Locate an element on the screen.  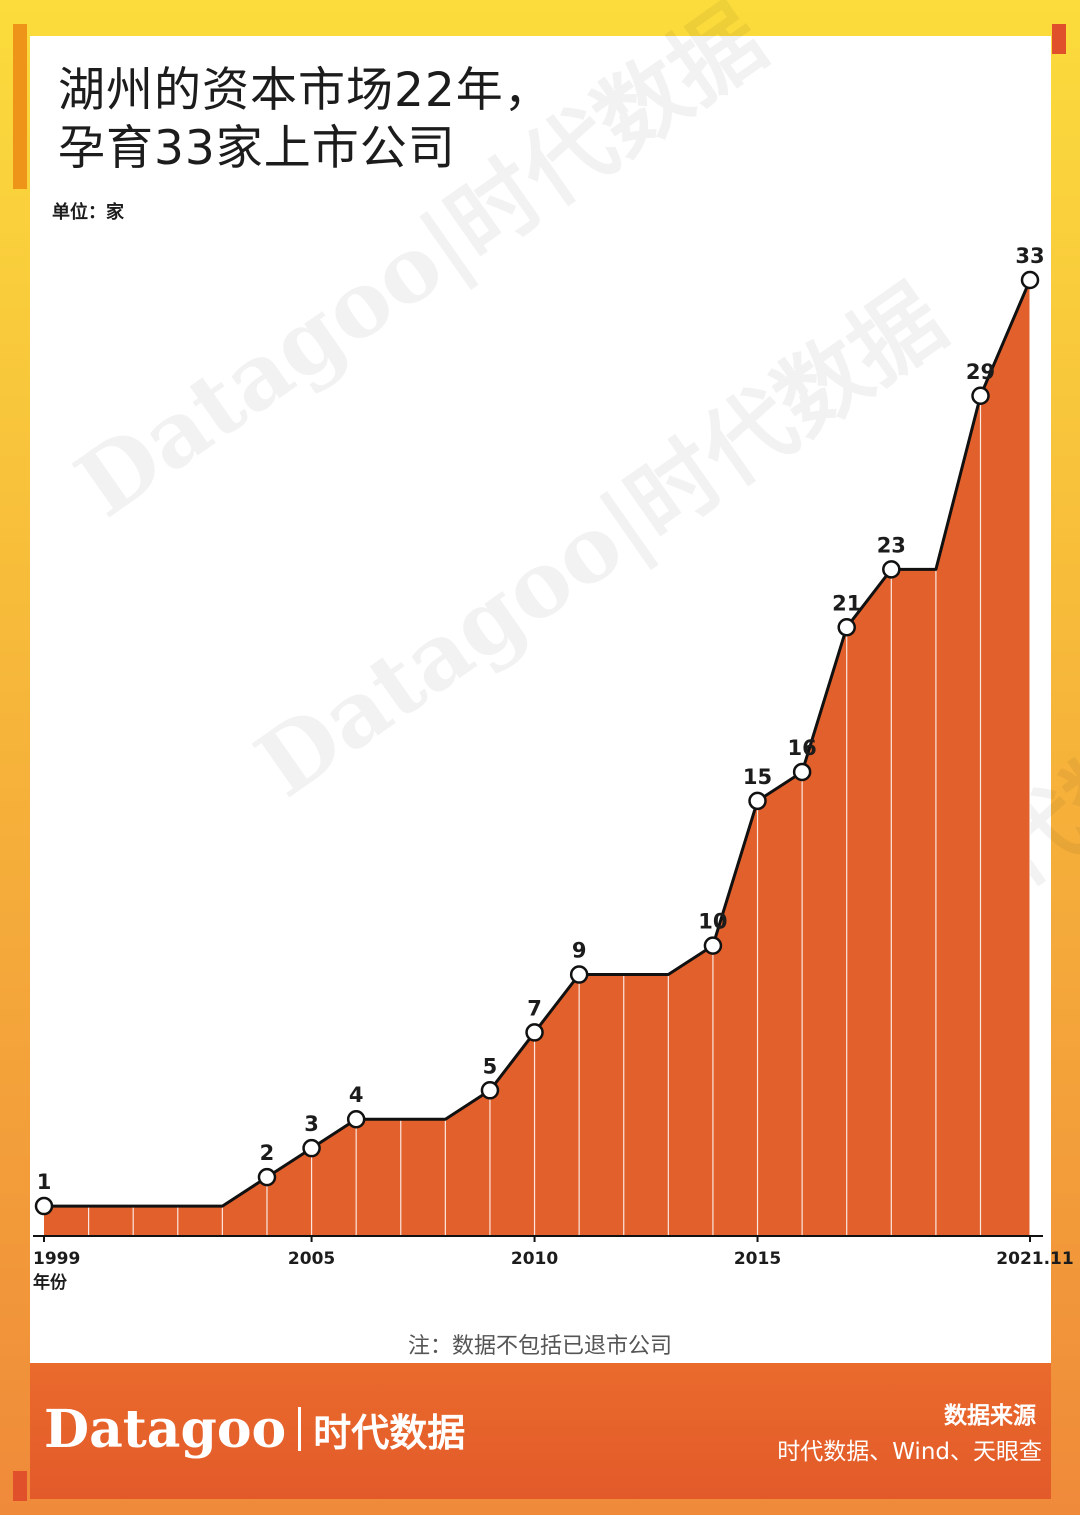
data-label: 29 is located at coordinates (980, 372).